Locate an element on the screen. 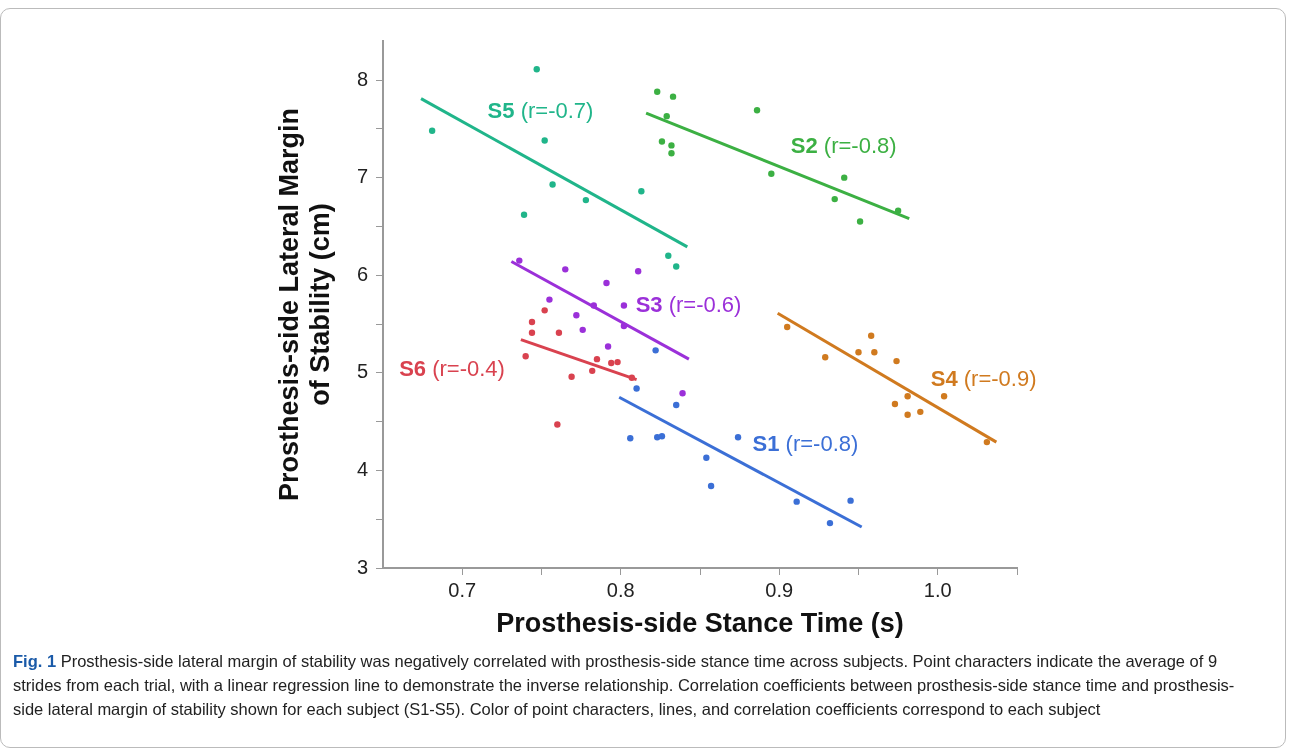 Image resolution: width=1292 pixels, height=752 pixels. caption: Fig. 1 Prosthesis-side lateral margin of stability was negatively correlated with prosthesis-side stance time across subjects. Point characters indicate the average of 9 strides from each trial, with a linear regression line to demonstrate the inverse relationship. Correlation coefficients between prosthesis-side stance time and prosthesis-side lateral margin of stability shown for each subject (S1-S5). Color of point characters, lines, and correlation coefficients correspond to each subject is located at coordinates (624, 685).